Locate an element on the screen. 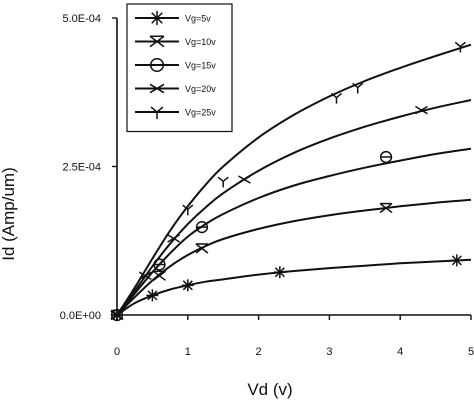 This screenshot has height=406, width=474. series-1-line is located at coordinates (294, 287).